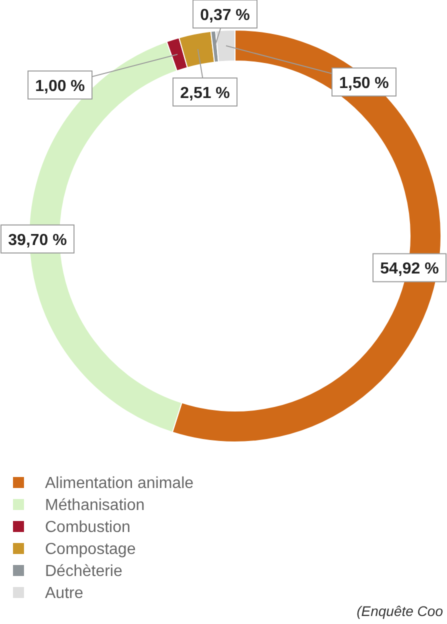 The height and width of the screenshot is (624, 447). I want to click on legend-label: Déchèterie, so click(83, 571).